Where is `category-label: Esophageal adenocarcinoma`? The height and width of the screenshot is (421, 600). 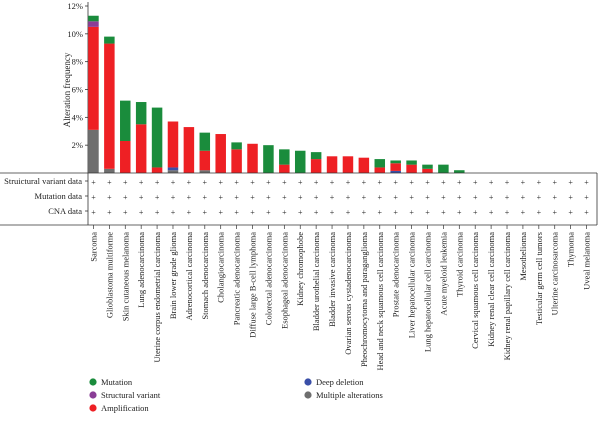
category-label: Esophageal adenocarcinoma is located at coordinates (284, 280).